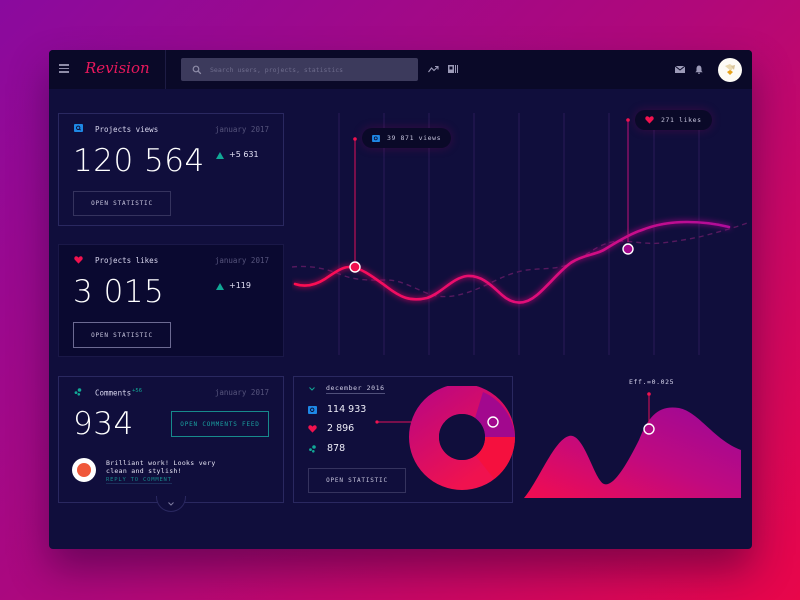 Image resolution: width=800 pixels, height=600 pixels. What do you see at coordinates (681, 120) in the screenshot?
I see `likes-tooltip-text: 271 likes` at bounding box center [681, 120].